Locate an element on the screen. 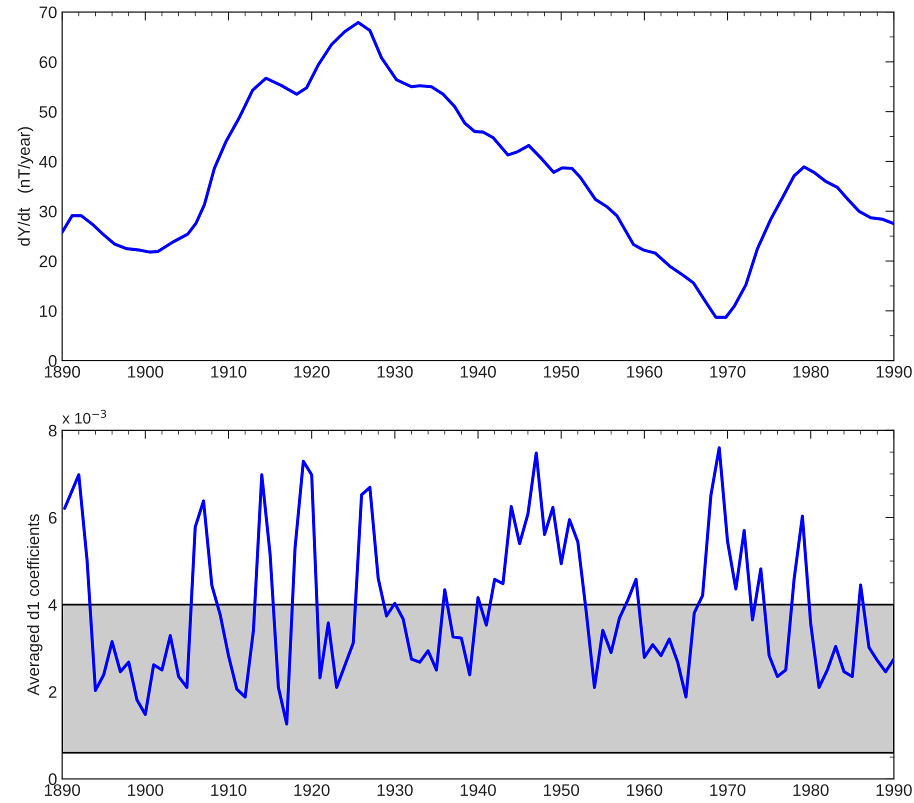 This screenshot has width=914, height=803. y-tick-label: 10 is located at coordinates (48, 311).